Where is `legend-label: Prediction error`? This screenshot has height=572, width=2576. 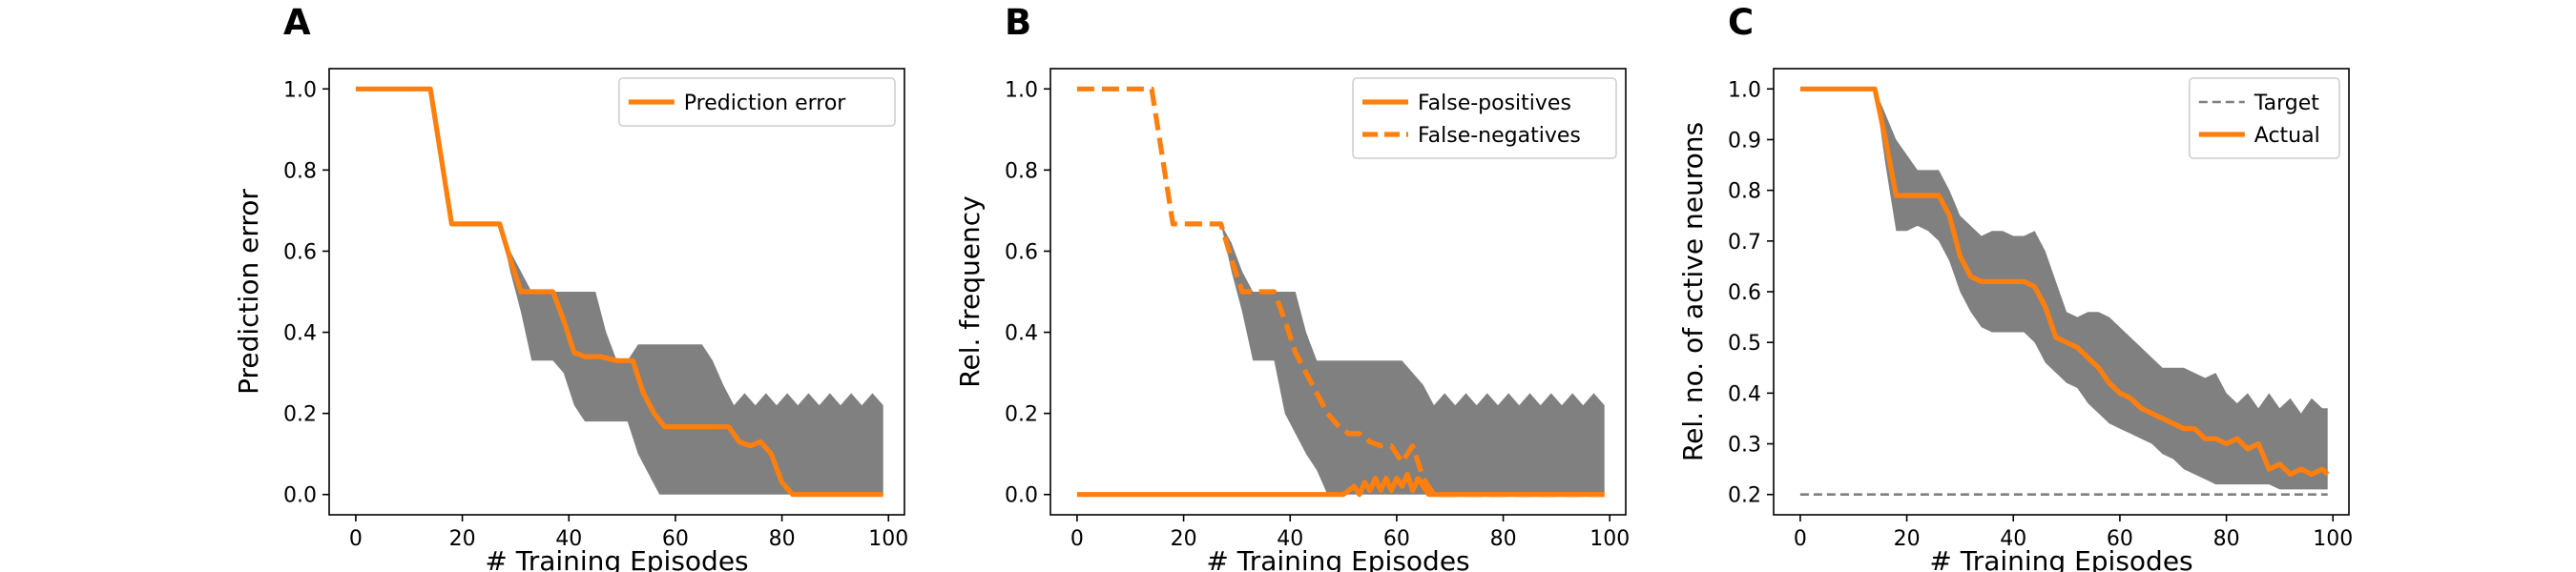 legend-label: Prediction error is located at coordinates (765, 104).